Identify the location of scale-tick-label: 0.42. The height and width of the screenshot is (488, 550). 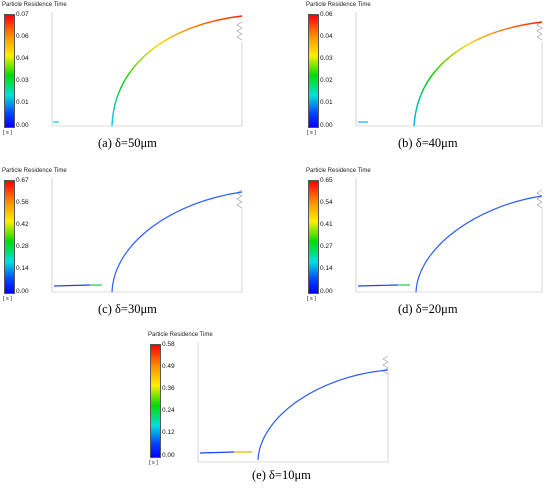
(22, 224).